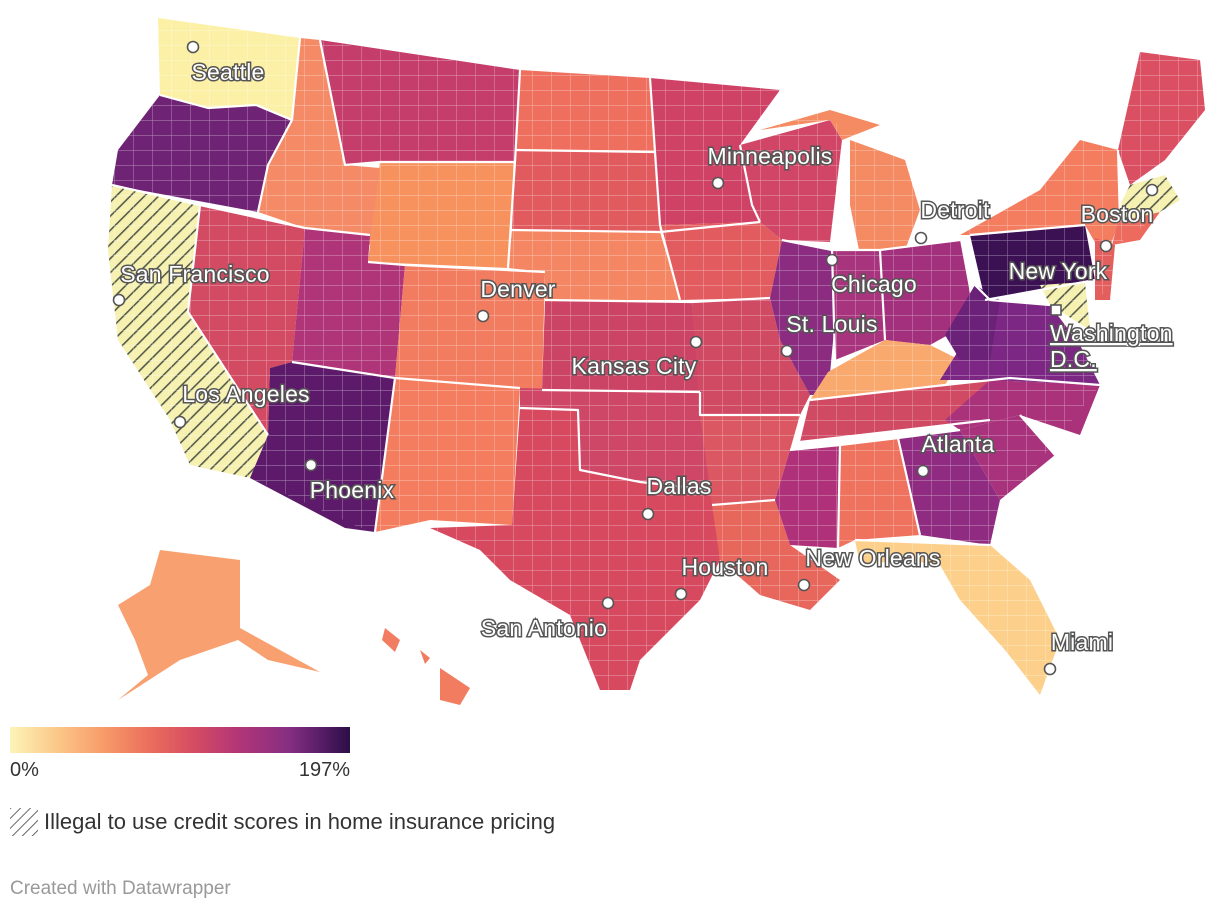  What do you see at coordinates (696, 342) in the screenshot?
I see `city-marker-kansas-city` at bounding box center [696, 342].